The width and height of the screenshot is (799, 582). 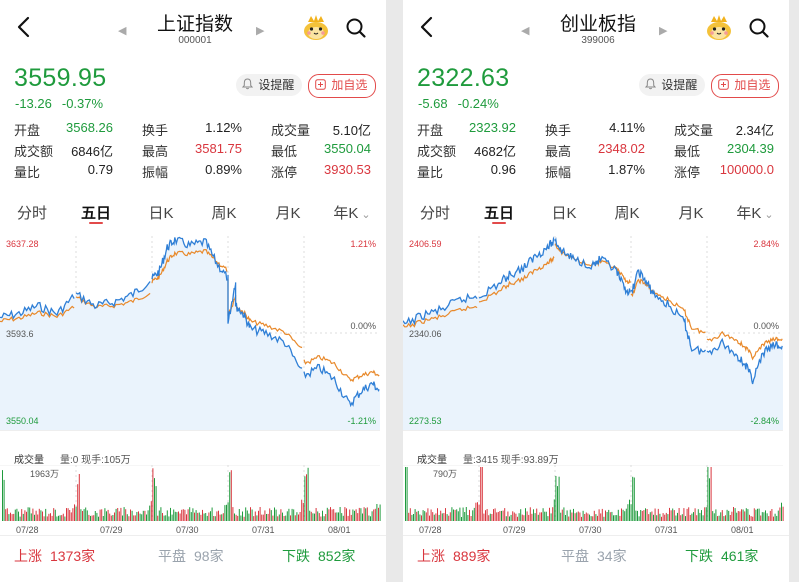 I want to click on down-count: 下跌 852家, so click(x=318, y=556).